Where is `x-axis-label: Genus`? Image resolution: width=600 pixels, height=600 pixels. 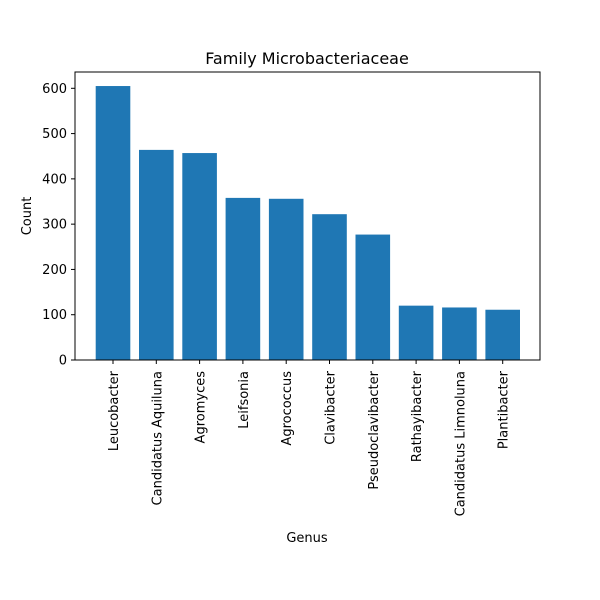
x-axis-label: Genus is located at coordinates (307, 538).